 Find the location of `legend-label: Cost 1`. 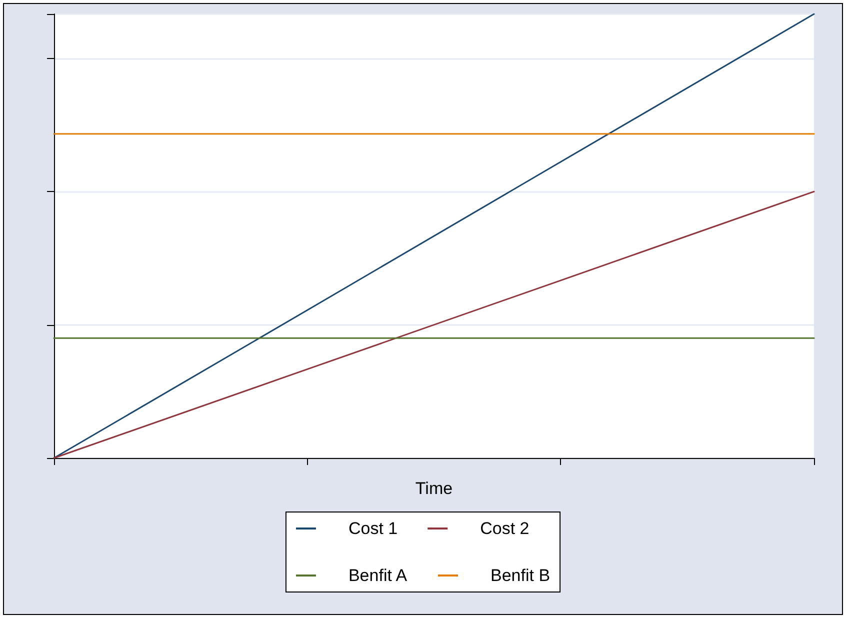

legend-label: Cost 1 is located at coordinates (373, 528).